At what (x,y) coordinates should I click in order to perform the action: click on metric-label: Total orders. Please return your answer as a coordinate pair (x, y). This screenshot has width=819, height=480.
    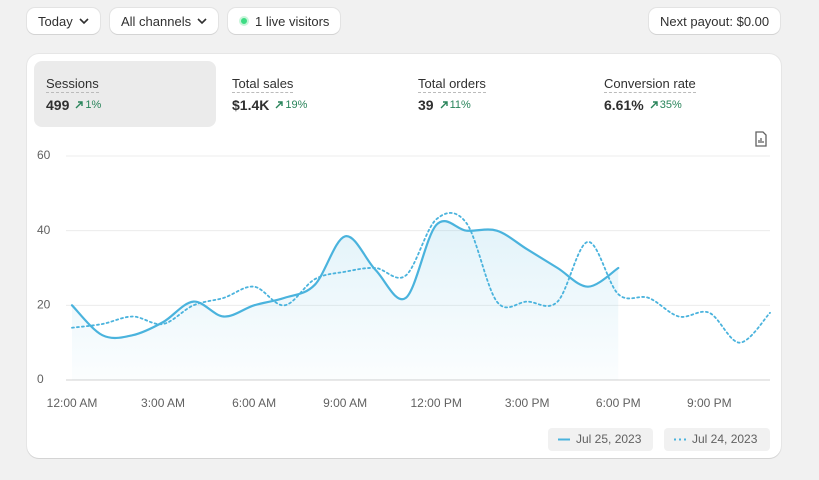
    Looking at the image, I should click on (452, 84).